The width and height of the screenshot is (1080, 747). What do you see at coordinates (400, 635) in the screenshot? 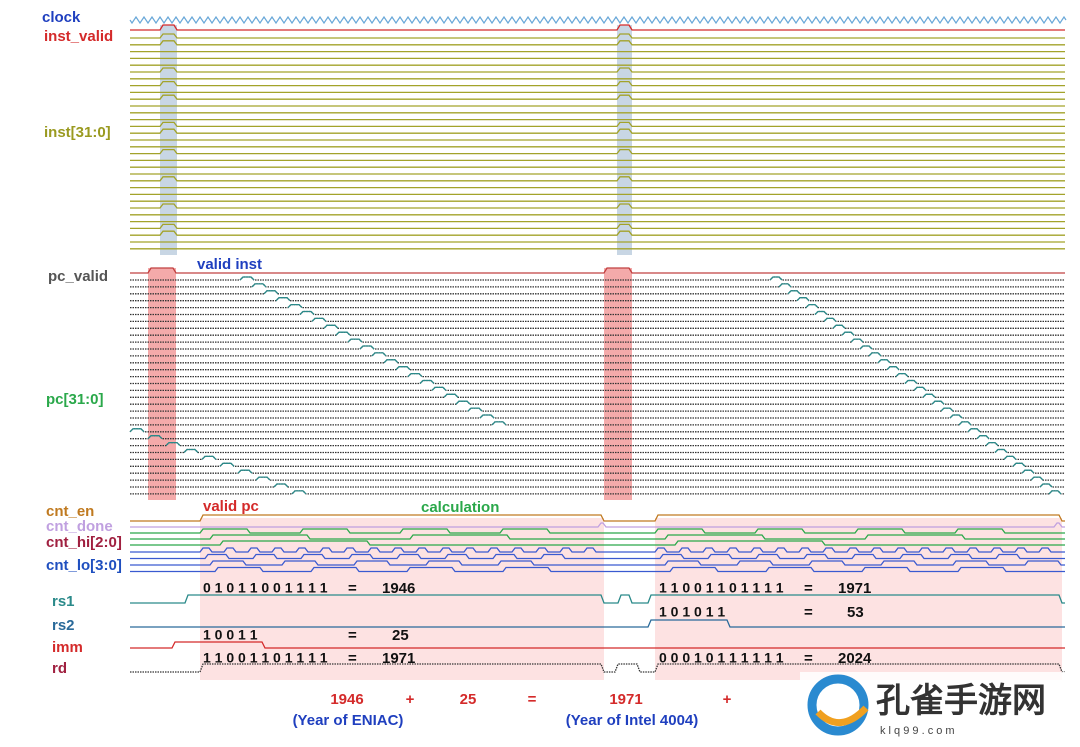
I see `decimal: 25` at bounding box center [400, 635].